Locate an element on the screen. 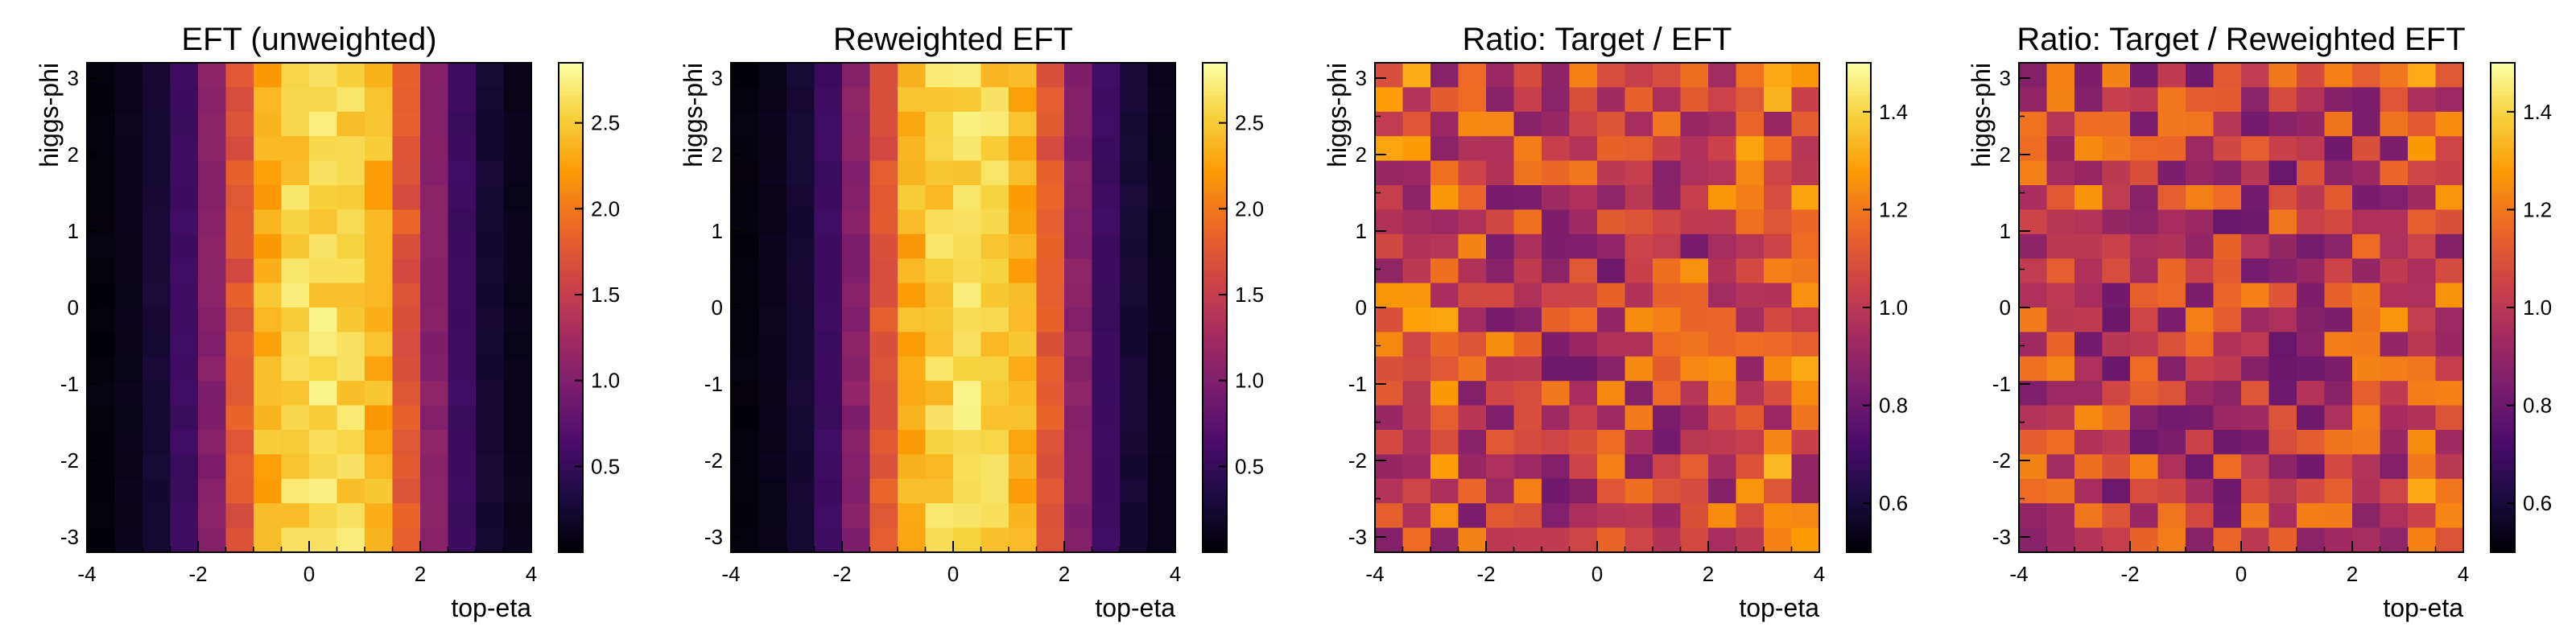 This screenshot has height=644, width=2576. y-tick-label: -1 is located at coordinates (69, 384).